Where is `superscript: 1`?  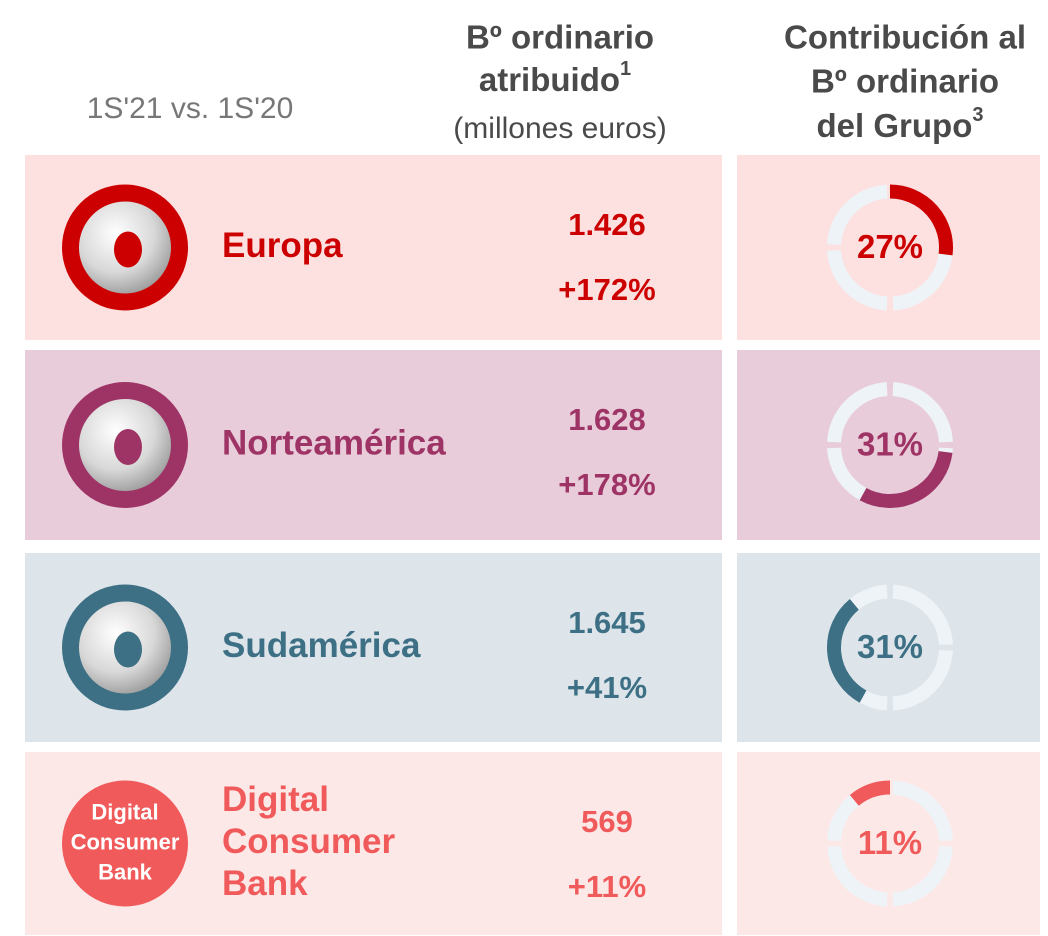
superscript: 1 is located at coordinates (625, 69).